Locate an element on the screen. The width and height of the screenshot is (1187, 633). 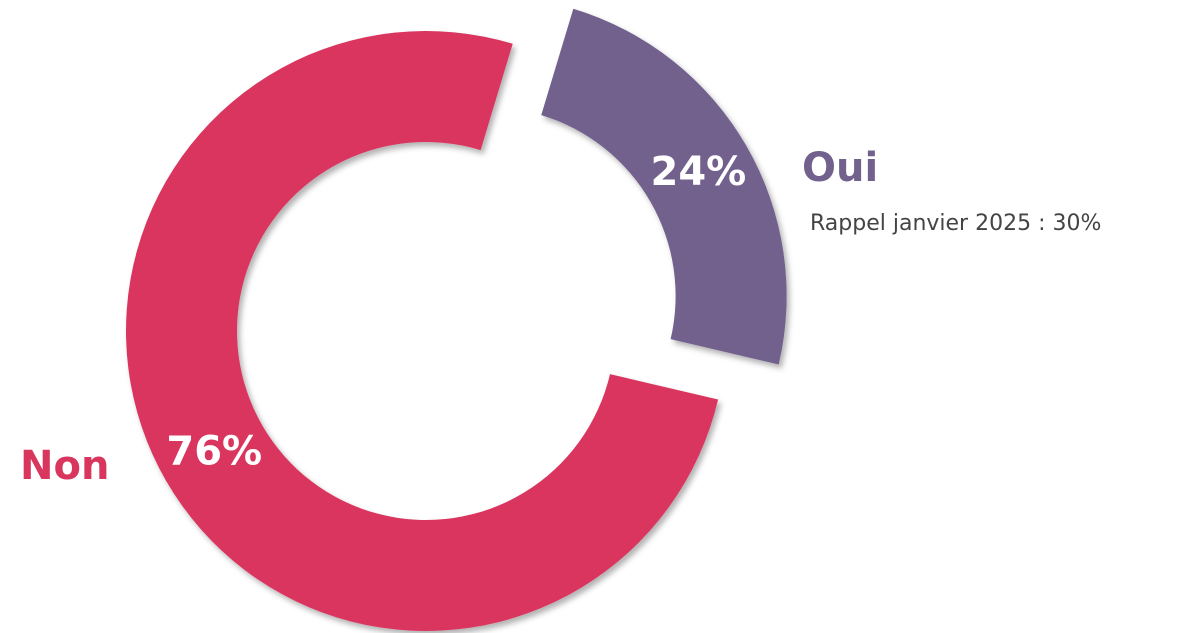
slice is located at coordinates (664, 186).